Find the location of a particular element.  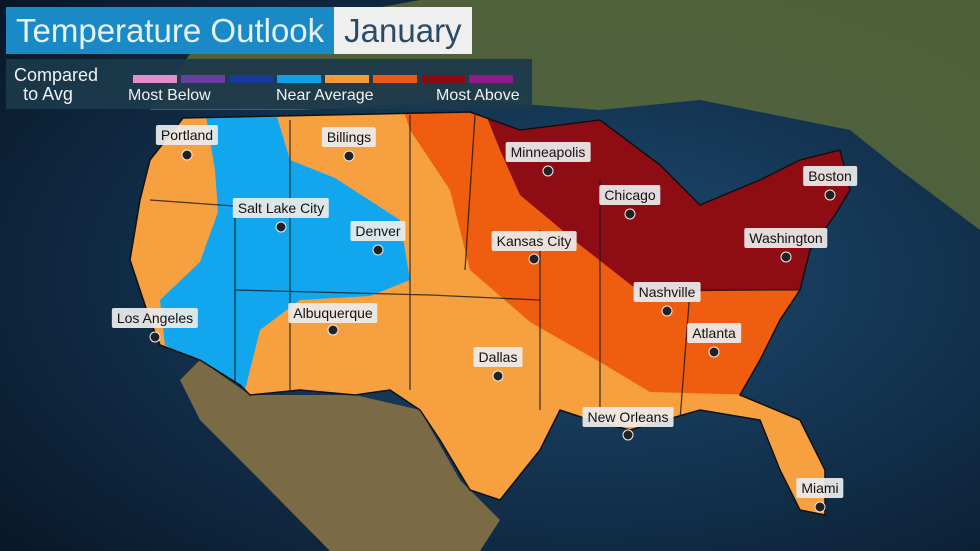

month-label: January is located at coordinates (403, 30).